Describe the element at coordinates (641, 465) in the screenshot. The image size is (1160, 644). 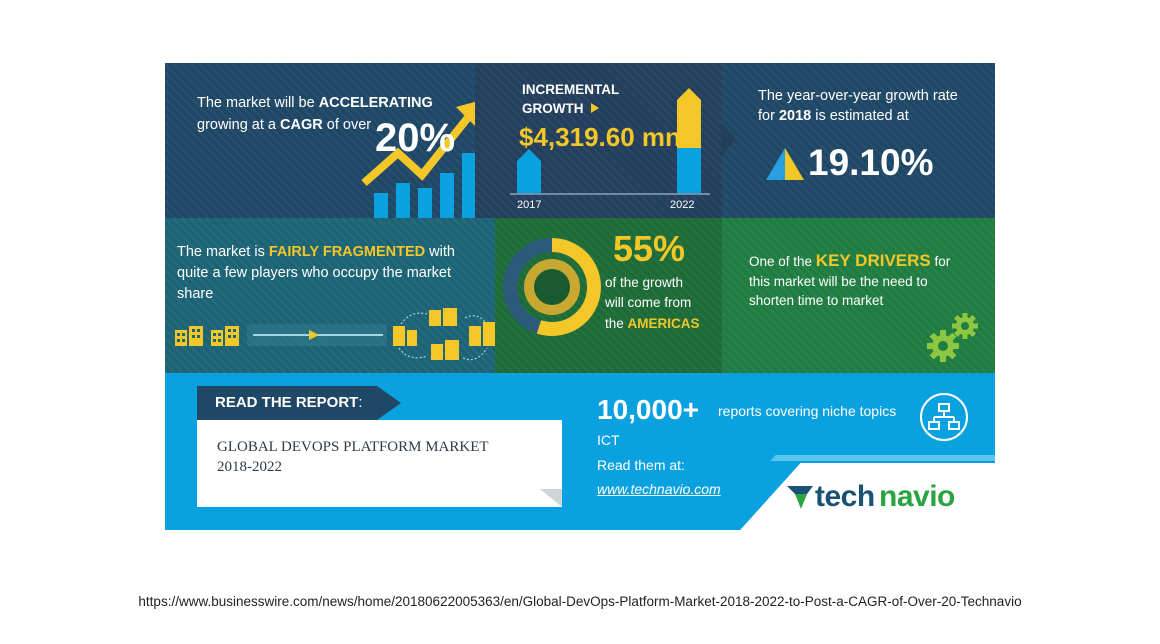
I see `read-them-label: Read them at:` at that location.